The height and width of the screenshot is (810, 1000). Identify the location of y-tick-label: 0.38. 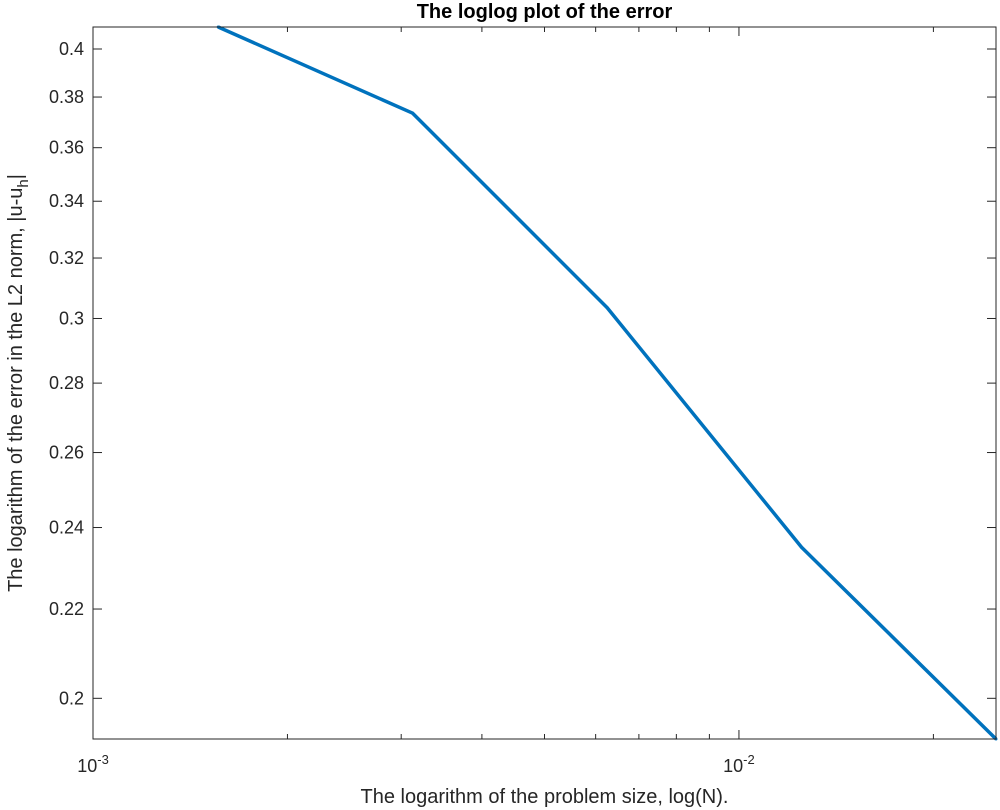
(66, 97).